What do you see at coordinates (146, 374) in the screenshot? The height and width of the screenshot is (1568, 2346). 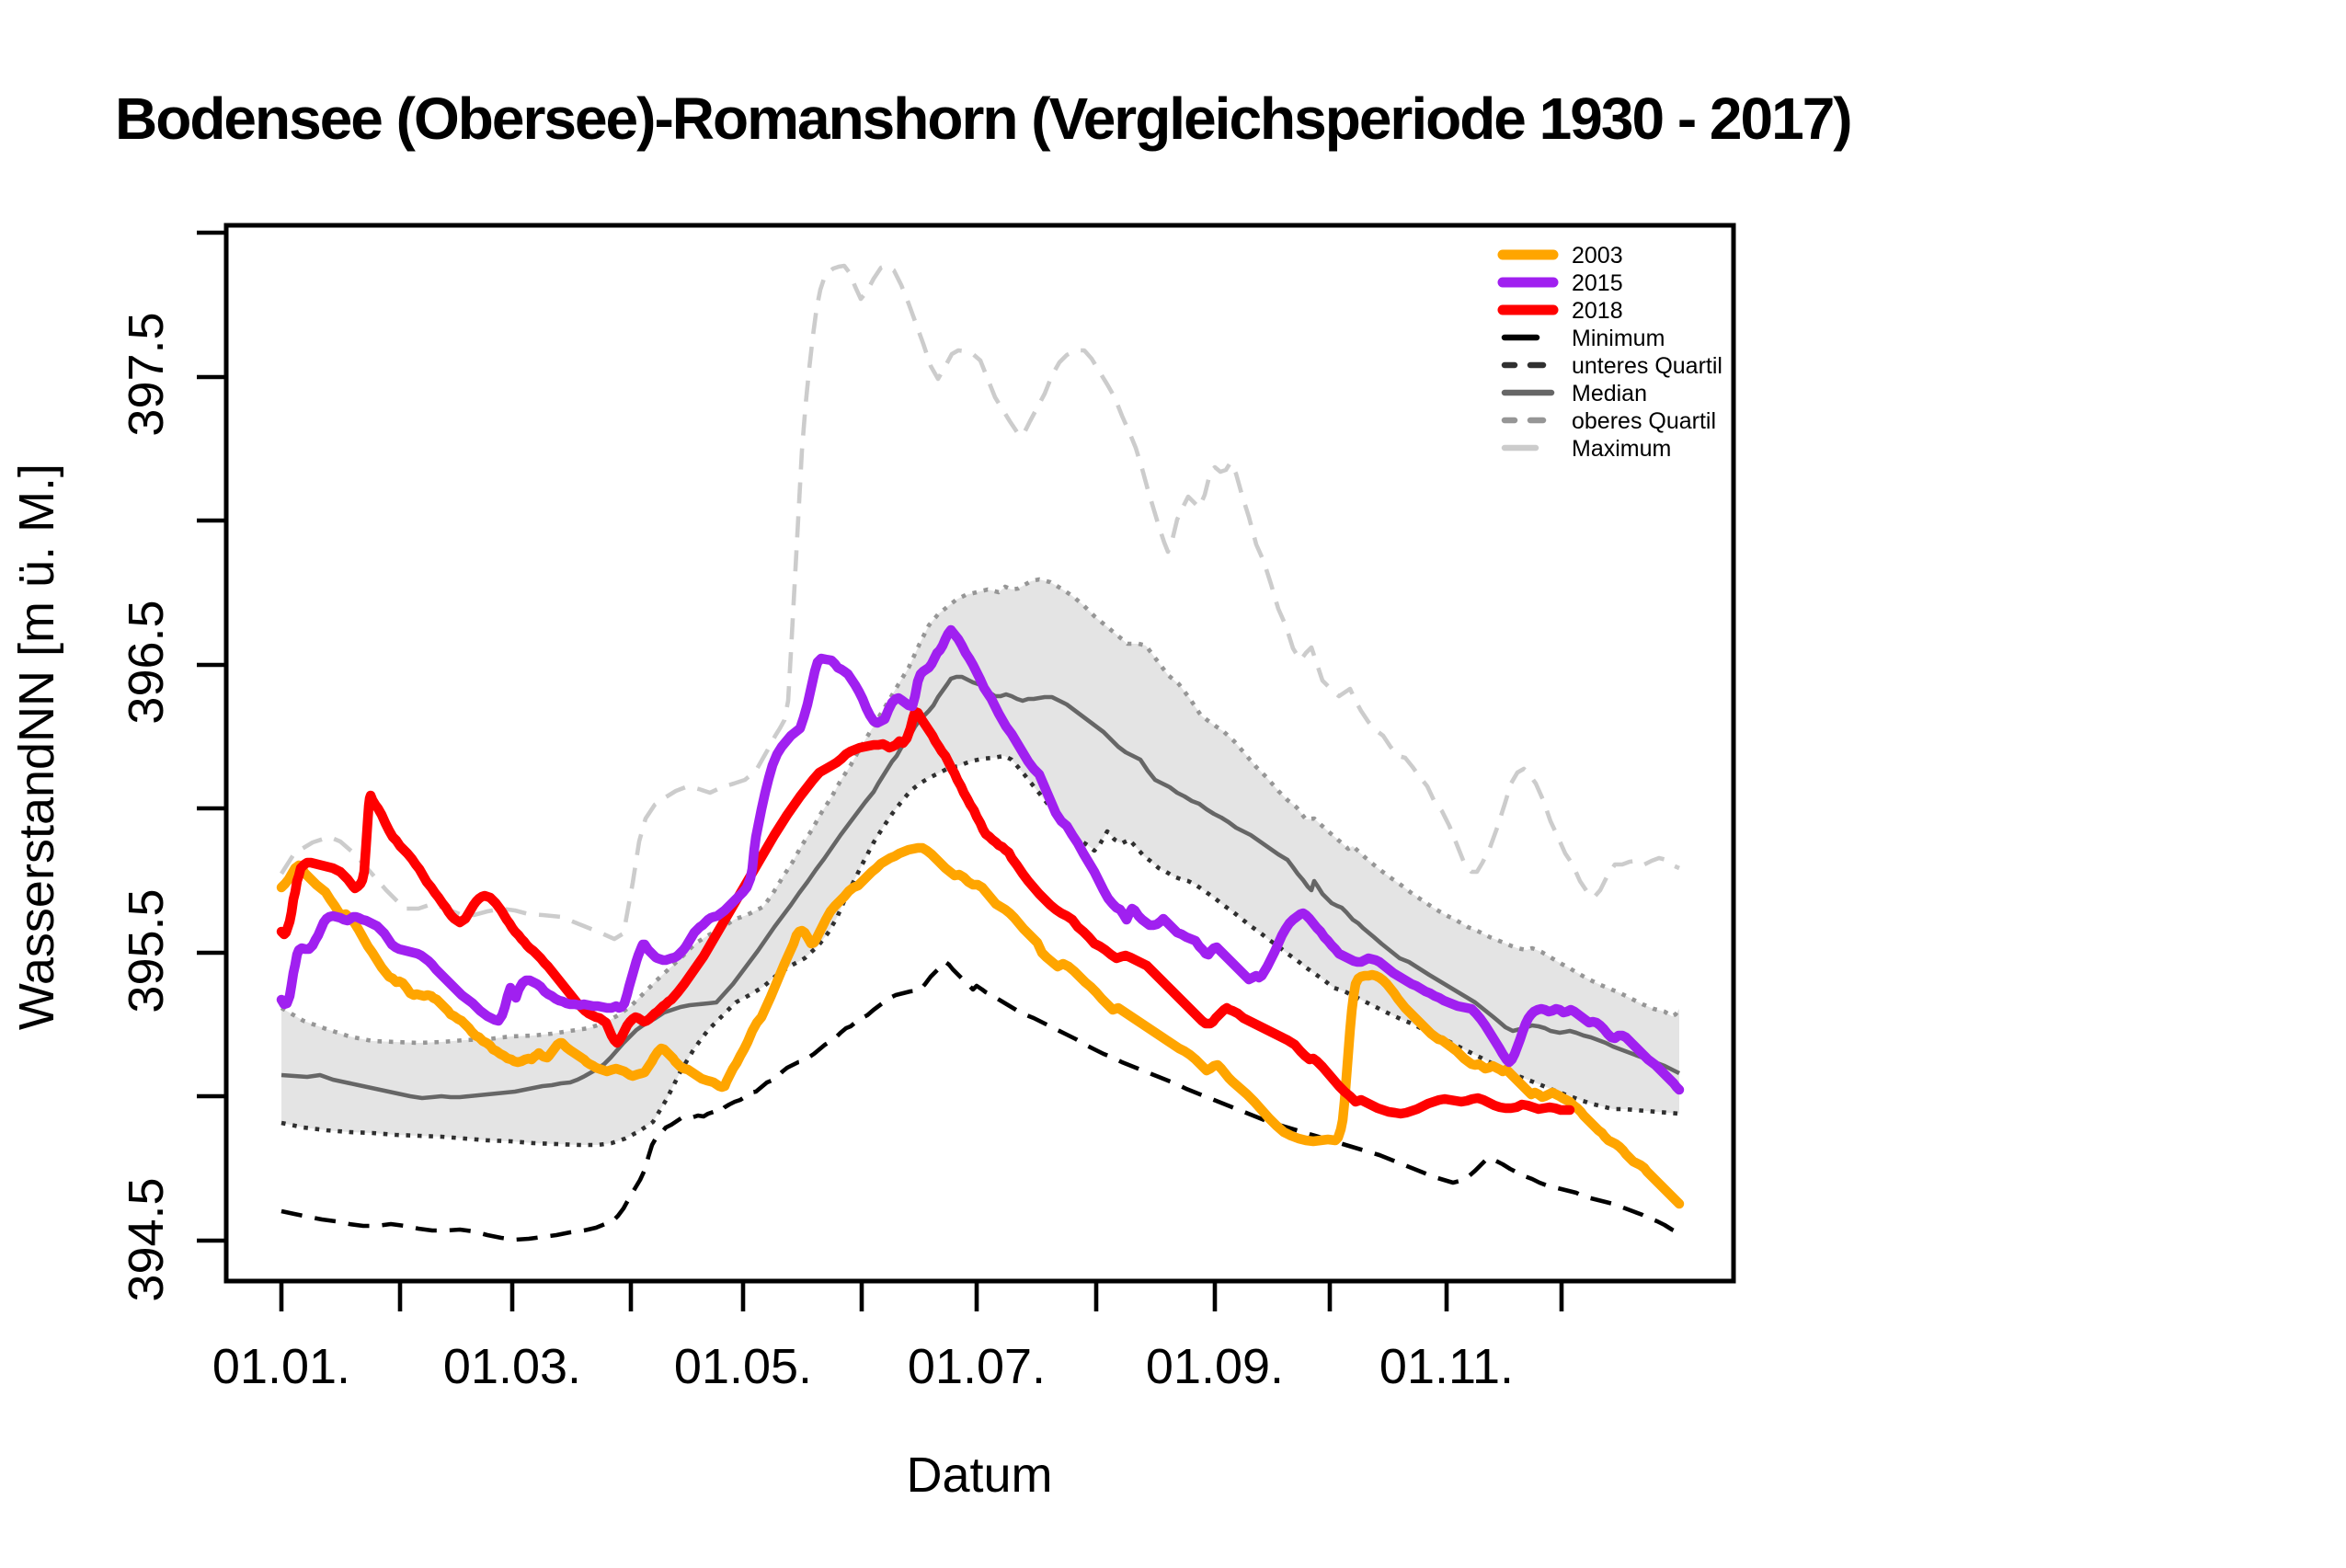 I see `svg-text: 397.5` at bounding box center [146, 374].